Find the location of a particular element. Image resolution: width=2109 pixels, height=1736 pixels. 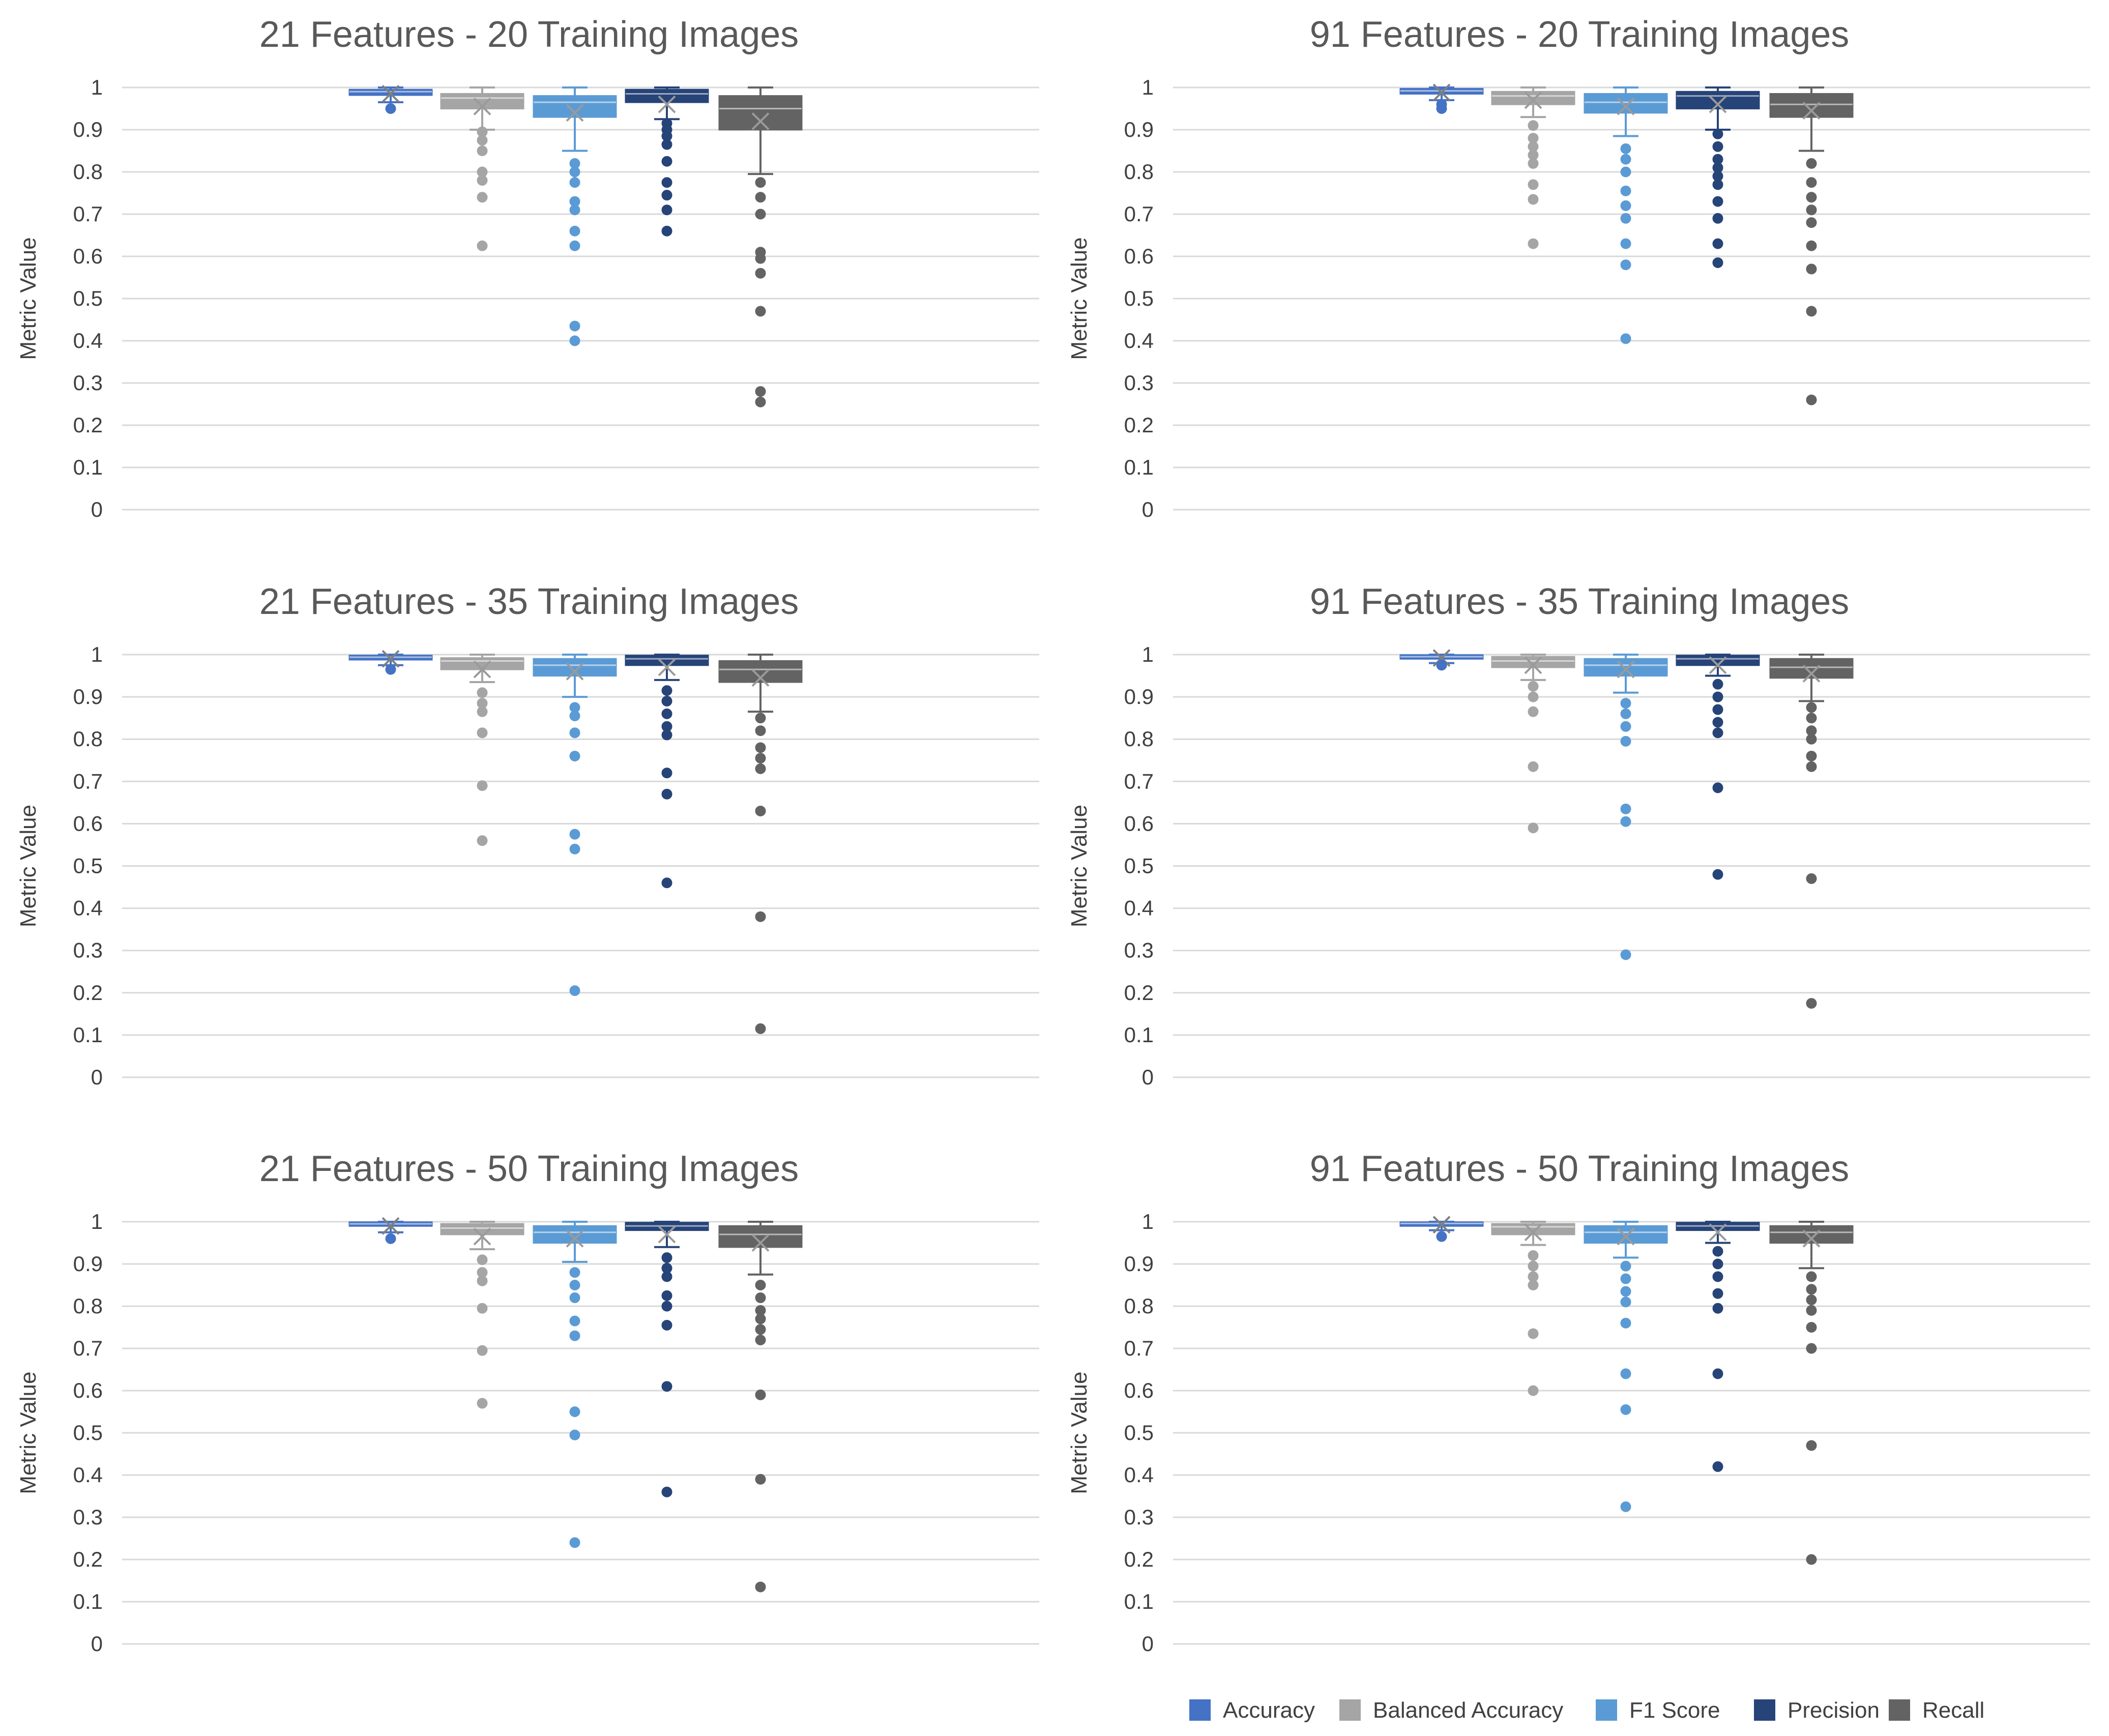

box-accuracy is located at coordinates (1441, 660).